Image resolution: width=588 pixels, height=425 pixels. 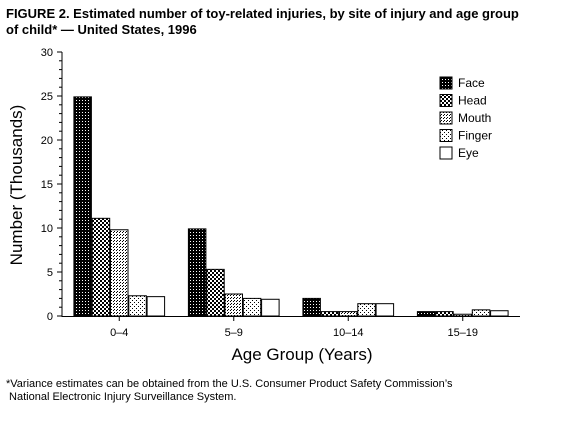 I want to click on legend-swatch-eye, so click(x=446, y=153).